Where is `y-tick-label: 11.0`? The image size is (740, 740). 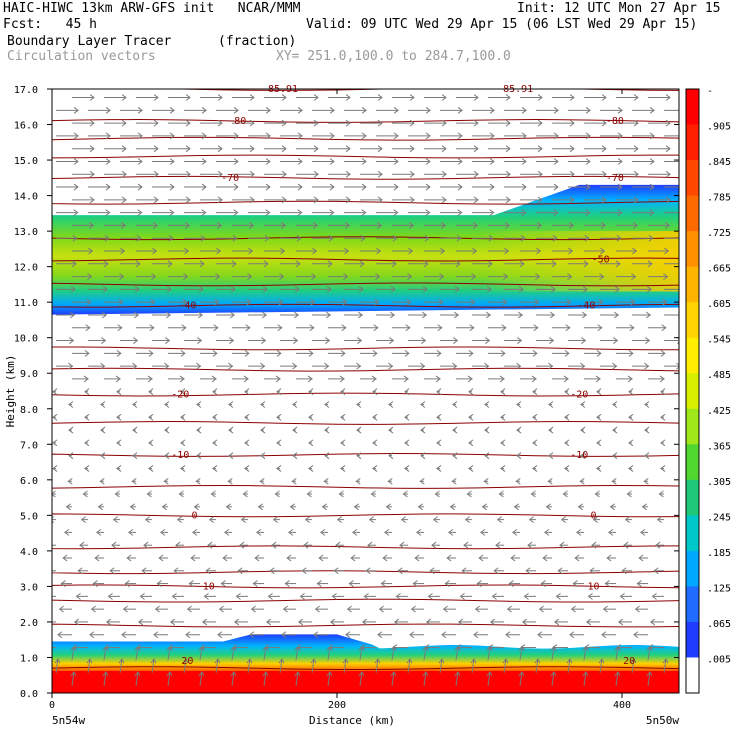
y-tick-label: 11.0 is located at coordinates (26, 303).